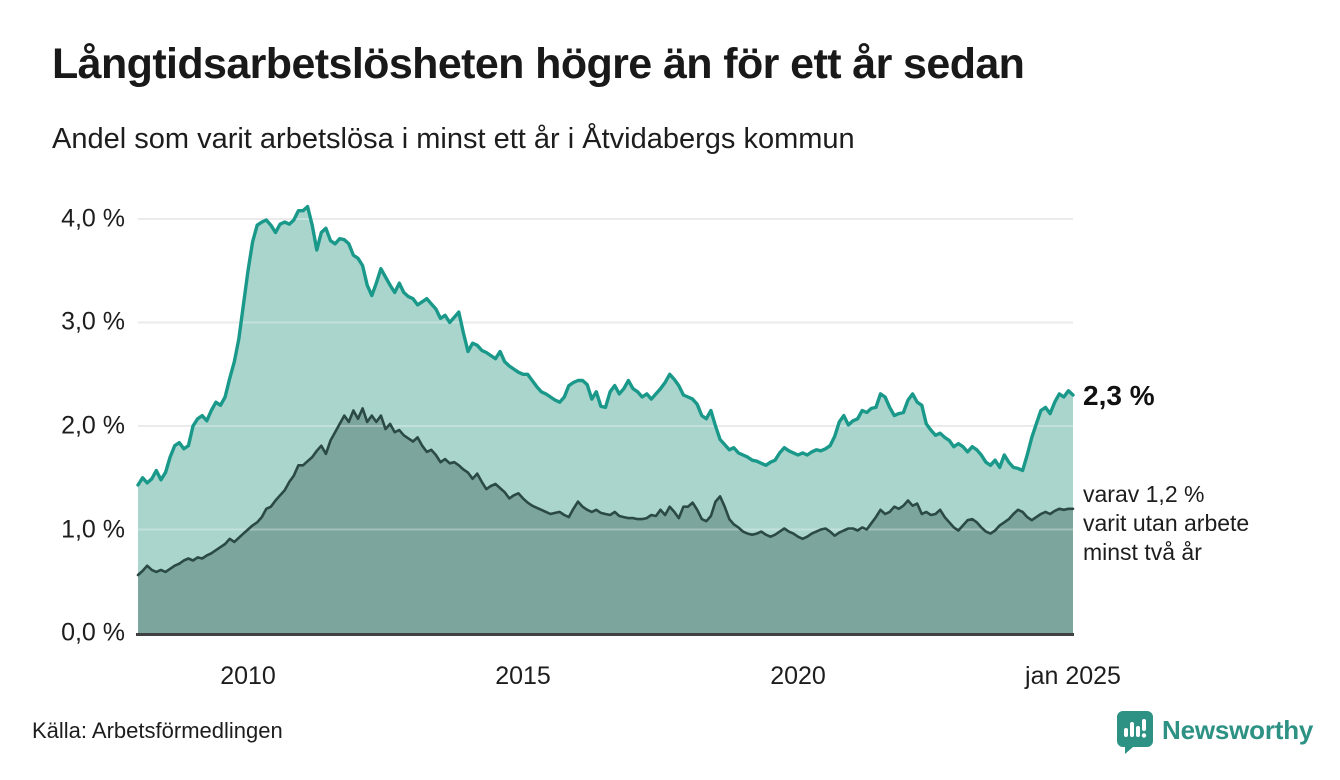 The height and width of the screenshot is (780, 1340). What do you see at coordinates (1238, 730) in the screenshot?
I see `newsworthy-wordmark: Newsworthy` at bounding box center [1238, 730].